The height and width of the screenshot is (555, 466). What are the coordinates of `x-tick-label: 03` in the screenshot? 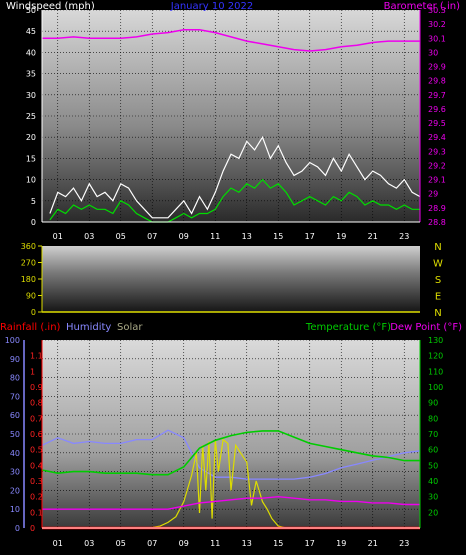 It's located at (89, 236).